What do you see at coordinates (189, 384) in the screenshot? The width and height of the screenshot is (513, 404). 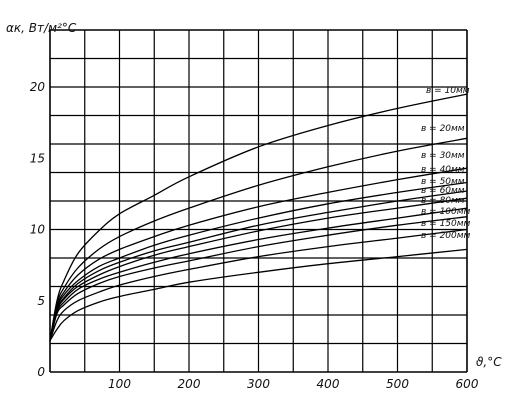 I see `x-tick-label: 200` at bounding box center [189, 384].